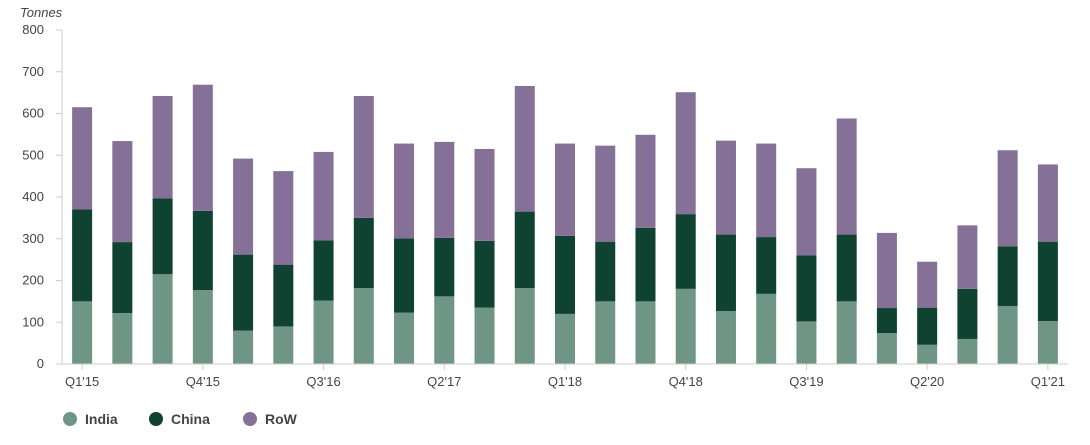 The width and height of the screenshot is (1090, 445). Describe the element at coordinates (250, 419) in the screenshot. I see `legend-swatch-row` at that location.